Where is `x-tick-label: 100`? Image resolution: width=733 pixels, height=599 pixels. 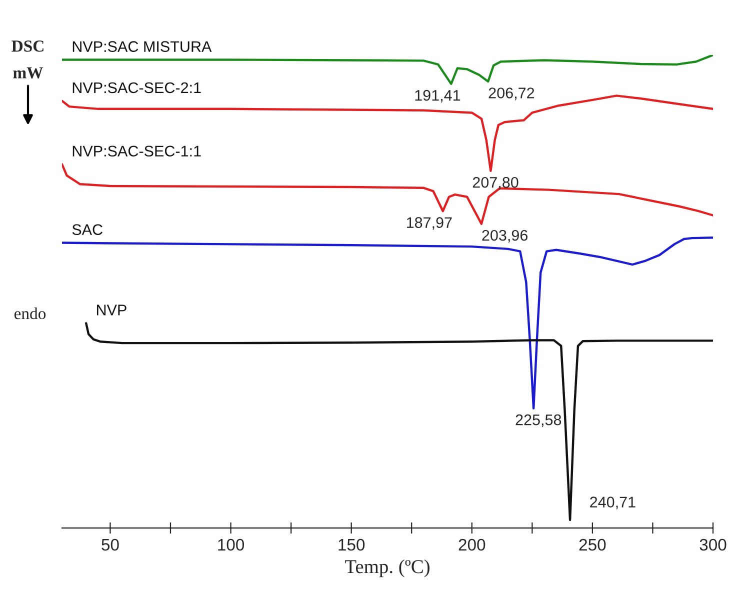
x-tick-label: 100 is located at coordinates (231, 544).